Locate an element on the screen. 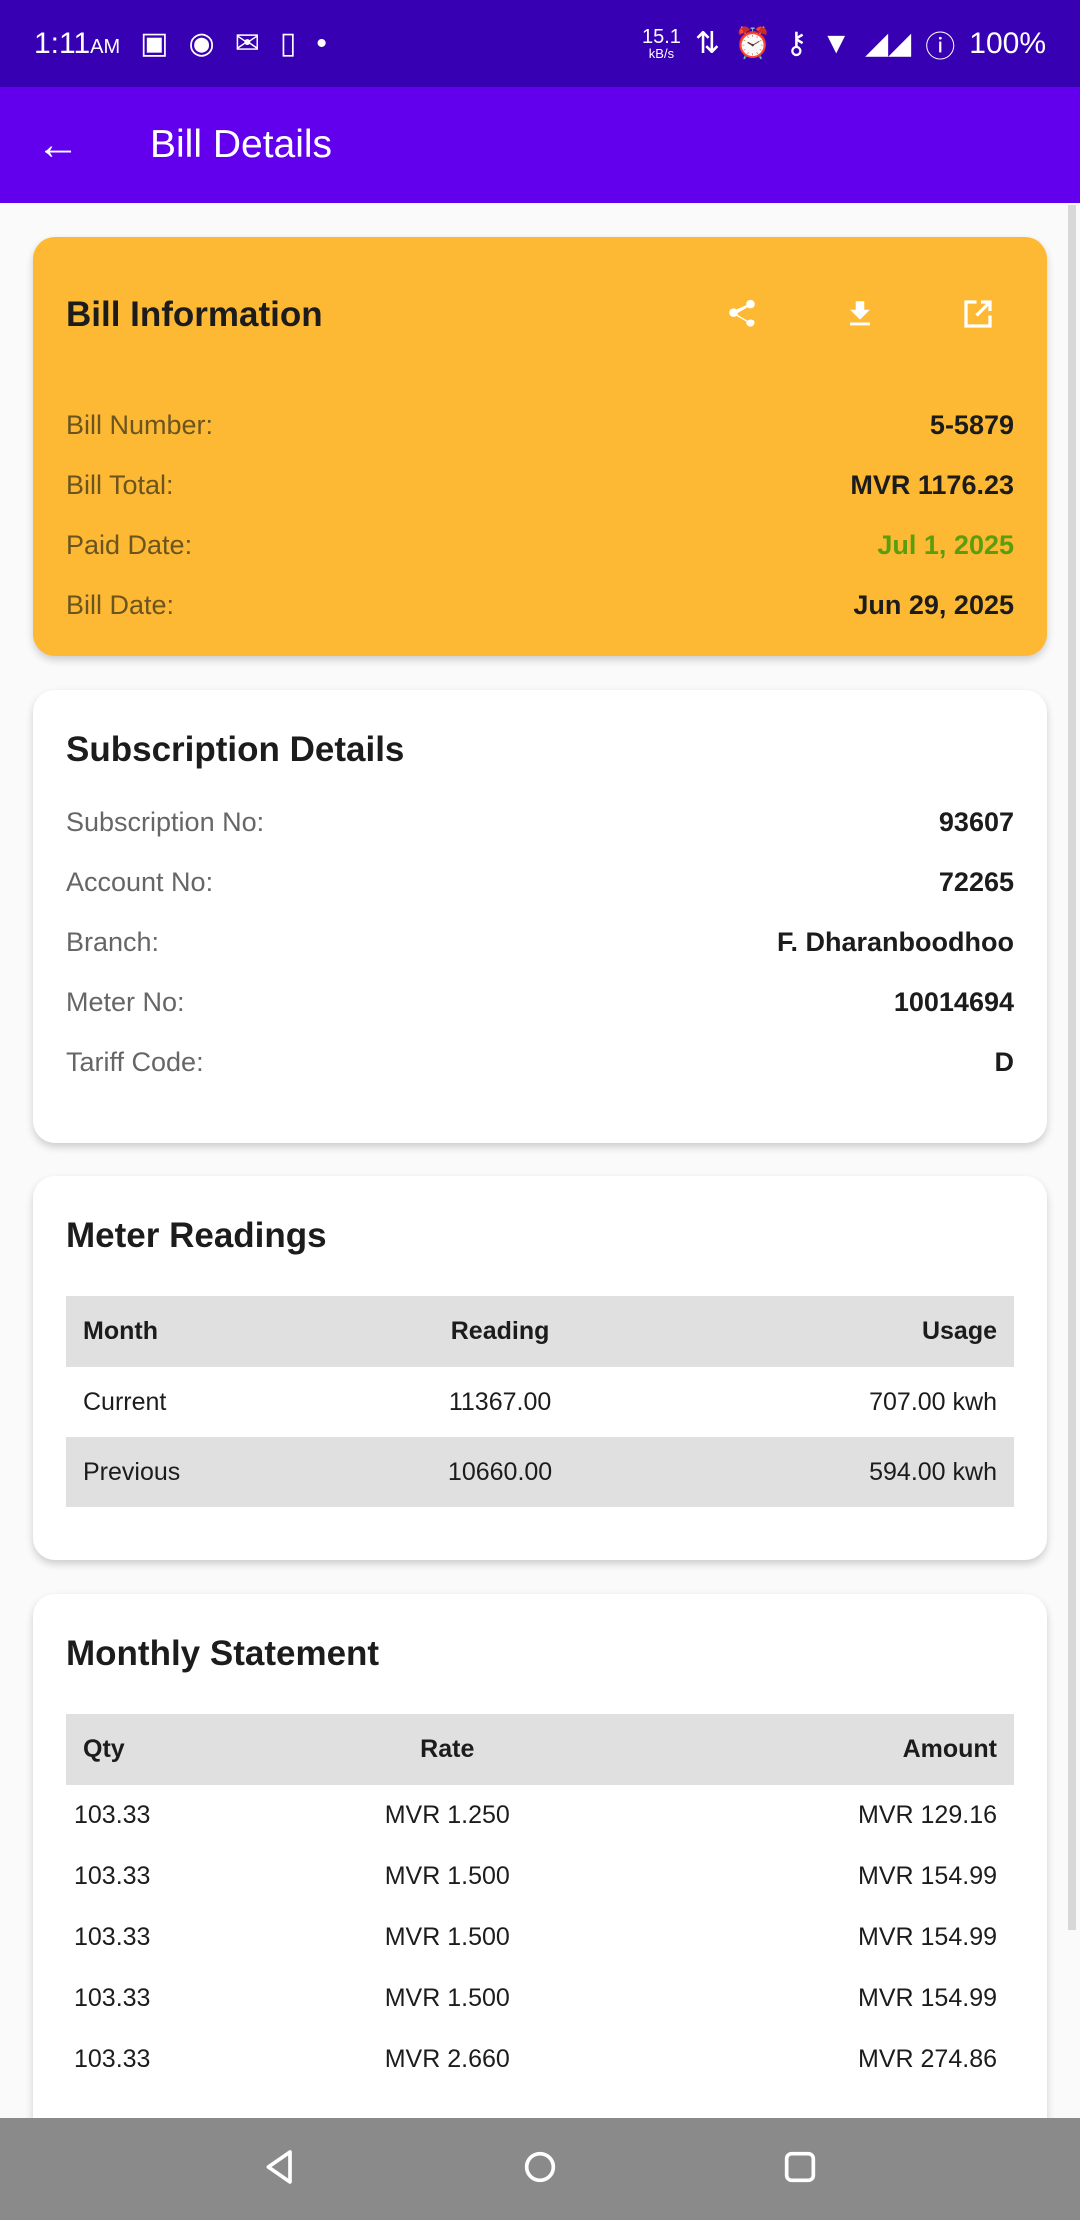 The width and height of the screenshot is (1080, 2220). column-header: Reading is located at coordinates (500, 1331).